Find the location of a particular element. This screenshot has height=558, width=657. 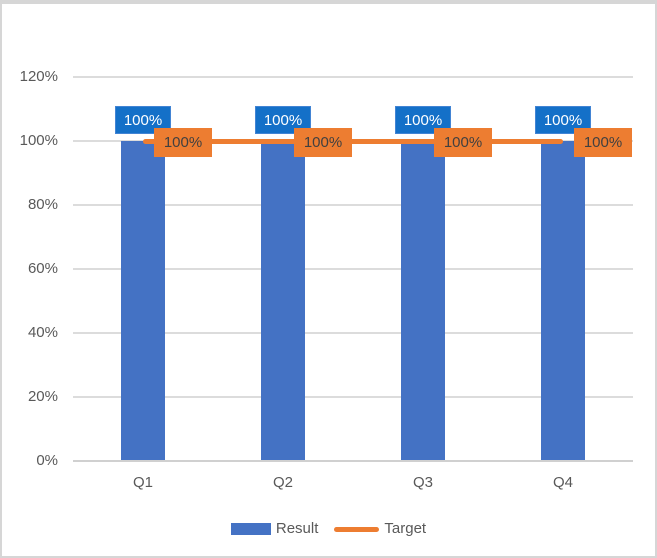

x-tick-Q1: Q1 is located at coordinates (142, 482).